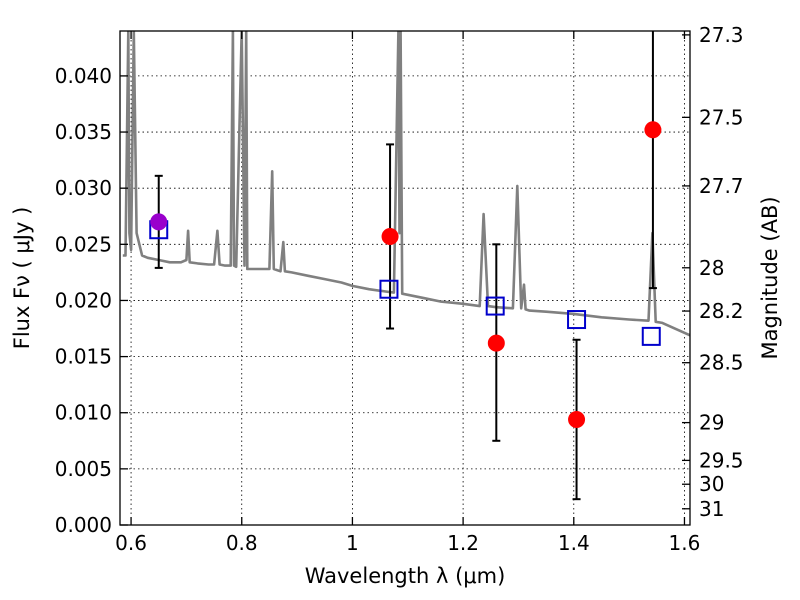  Describe the element at coordinates (721, 35) in the screenshot. I see `y2-tick-label: 27.3` at that location.